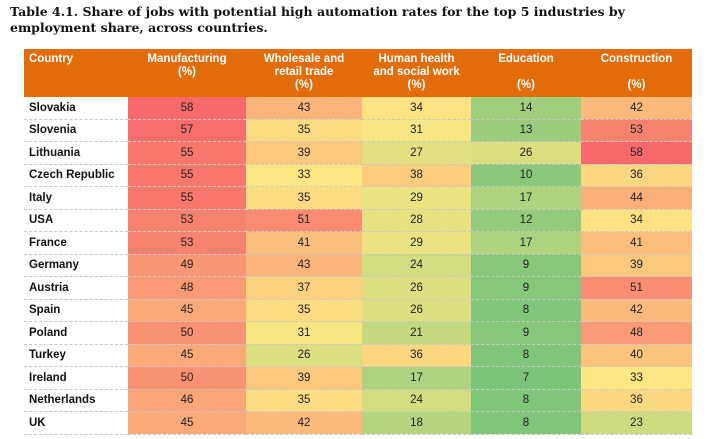 This screenshot has width=709, height=439. I want to click on table-row: Ireland 50 39 17 7 33, so click(358, 378).